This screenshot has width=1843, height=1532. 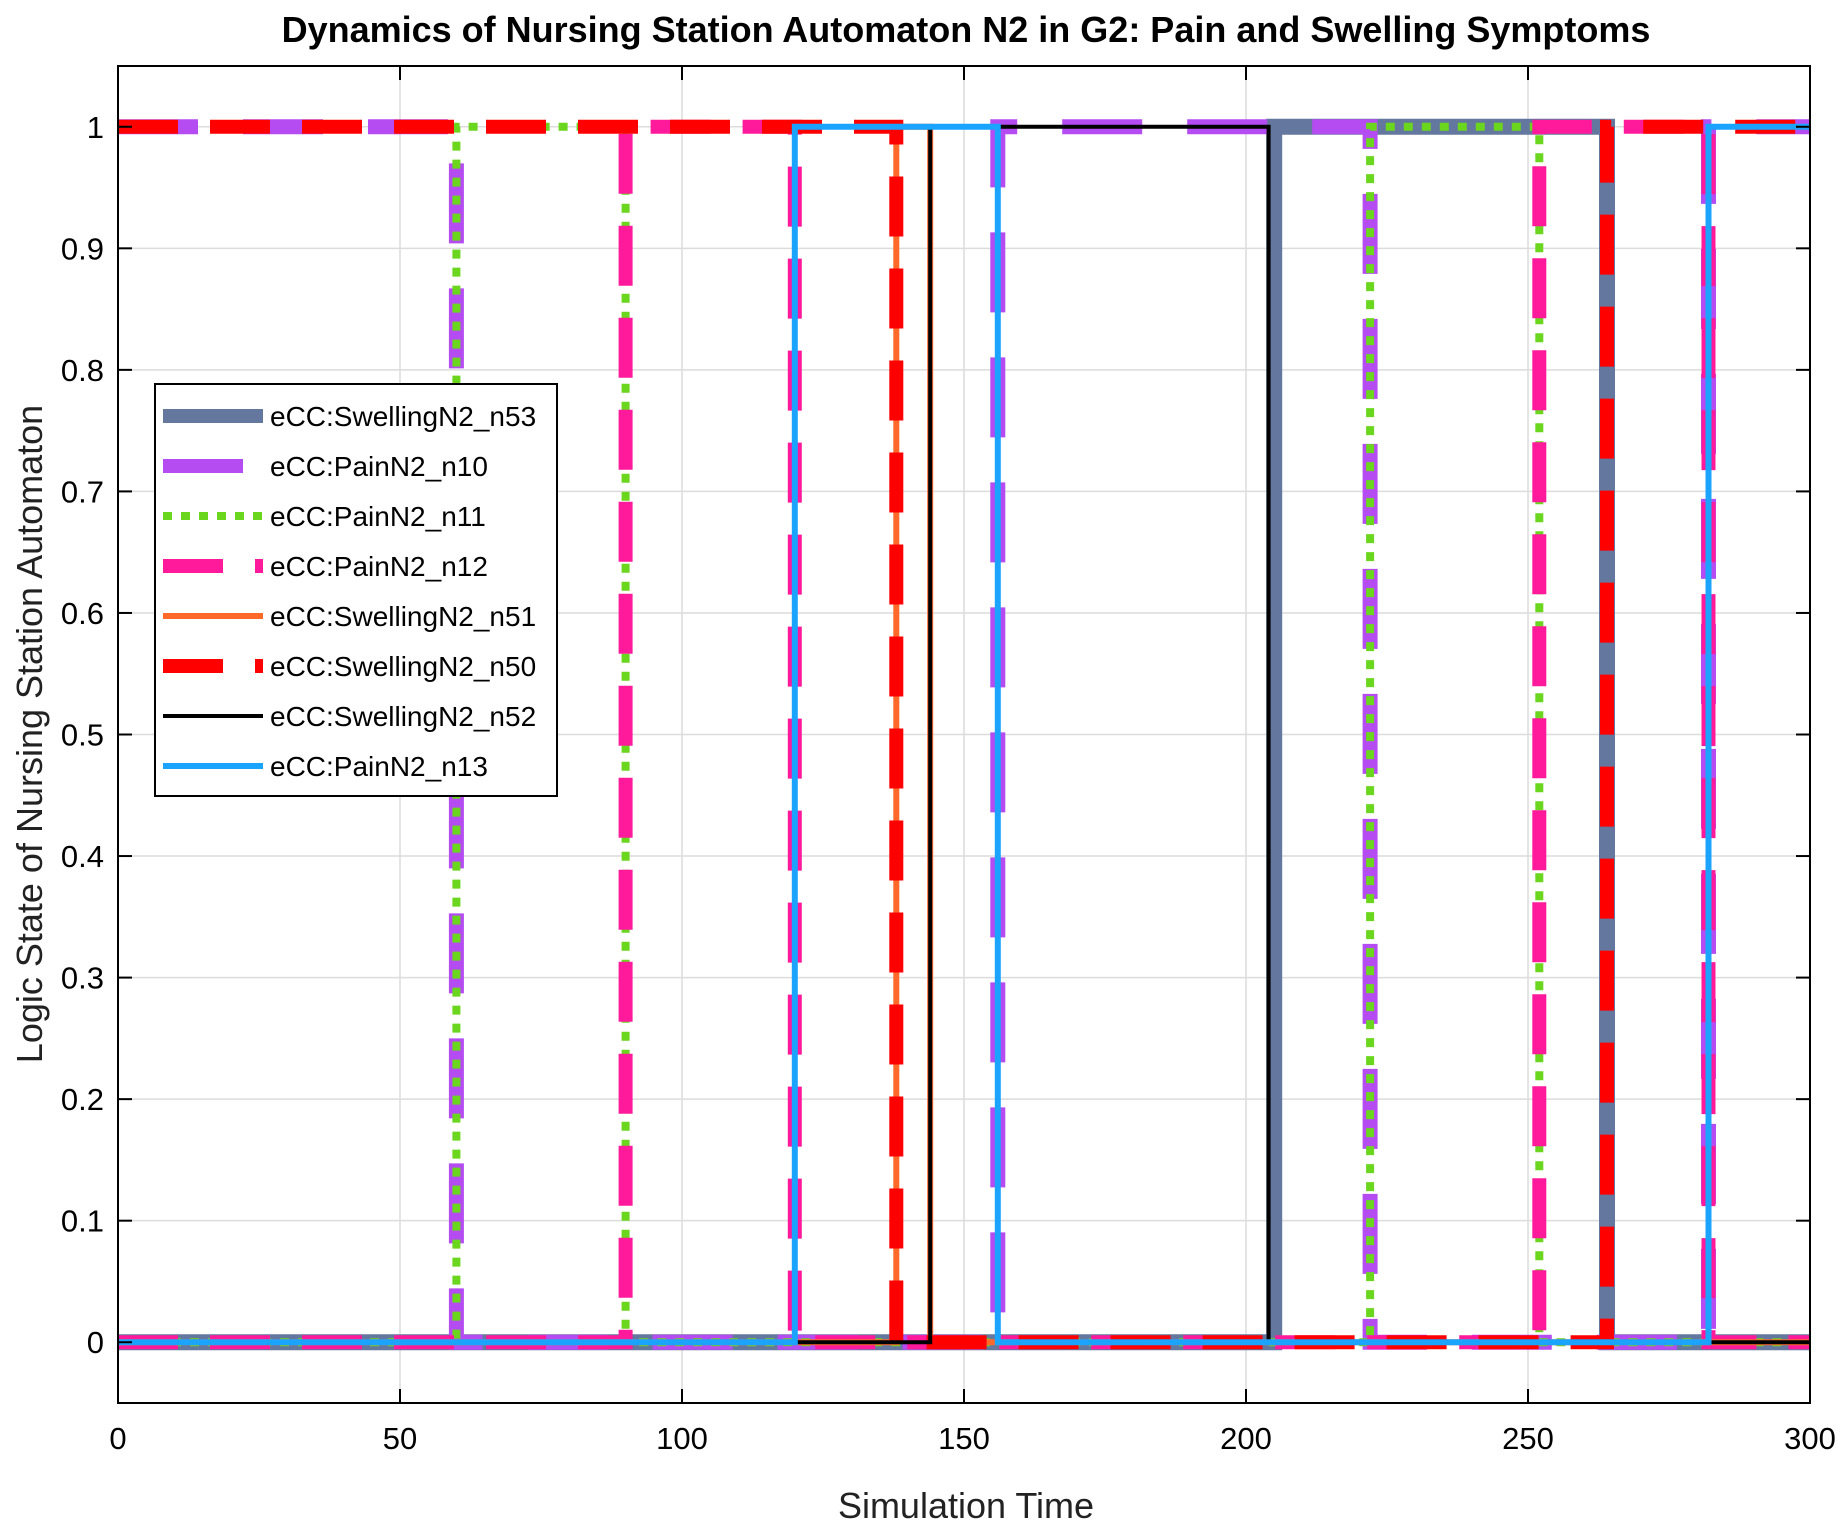 I want to click on y-tick-label: 0, so click(x=95, y=1342).